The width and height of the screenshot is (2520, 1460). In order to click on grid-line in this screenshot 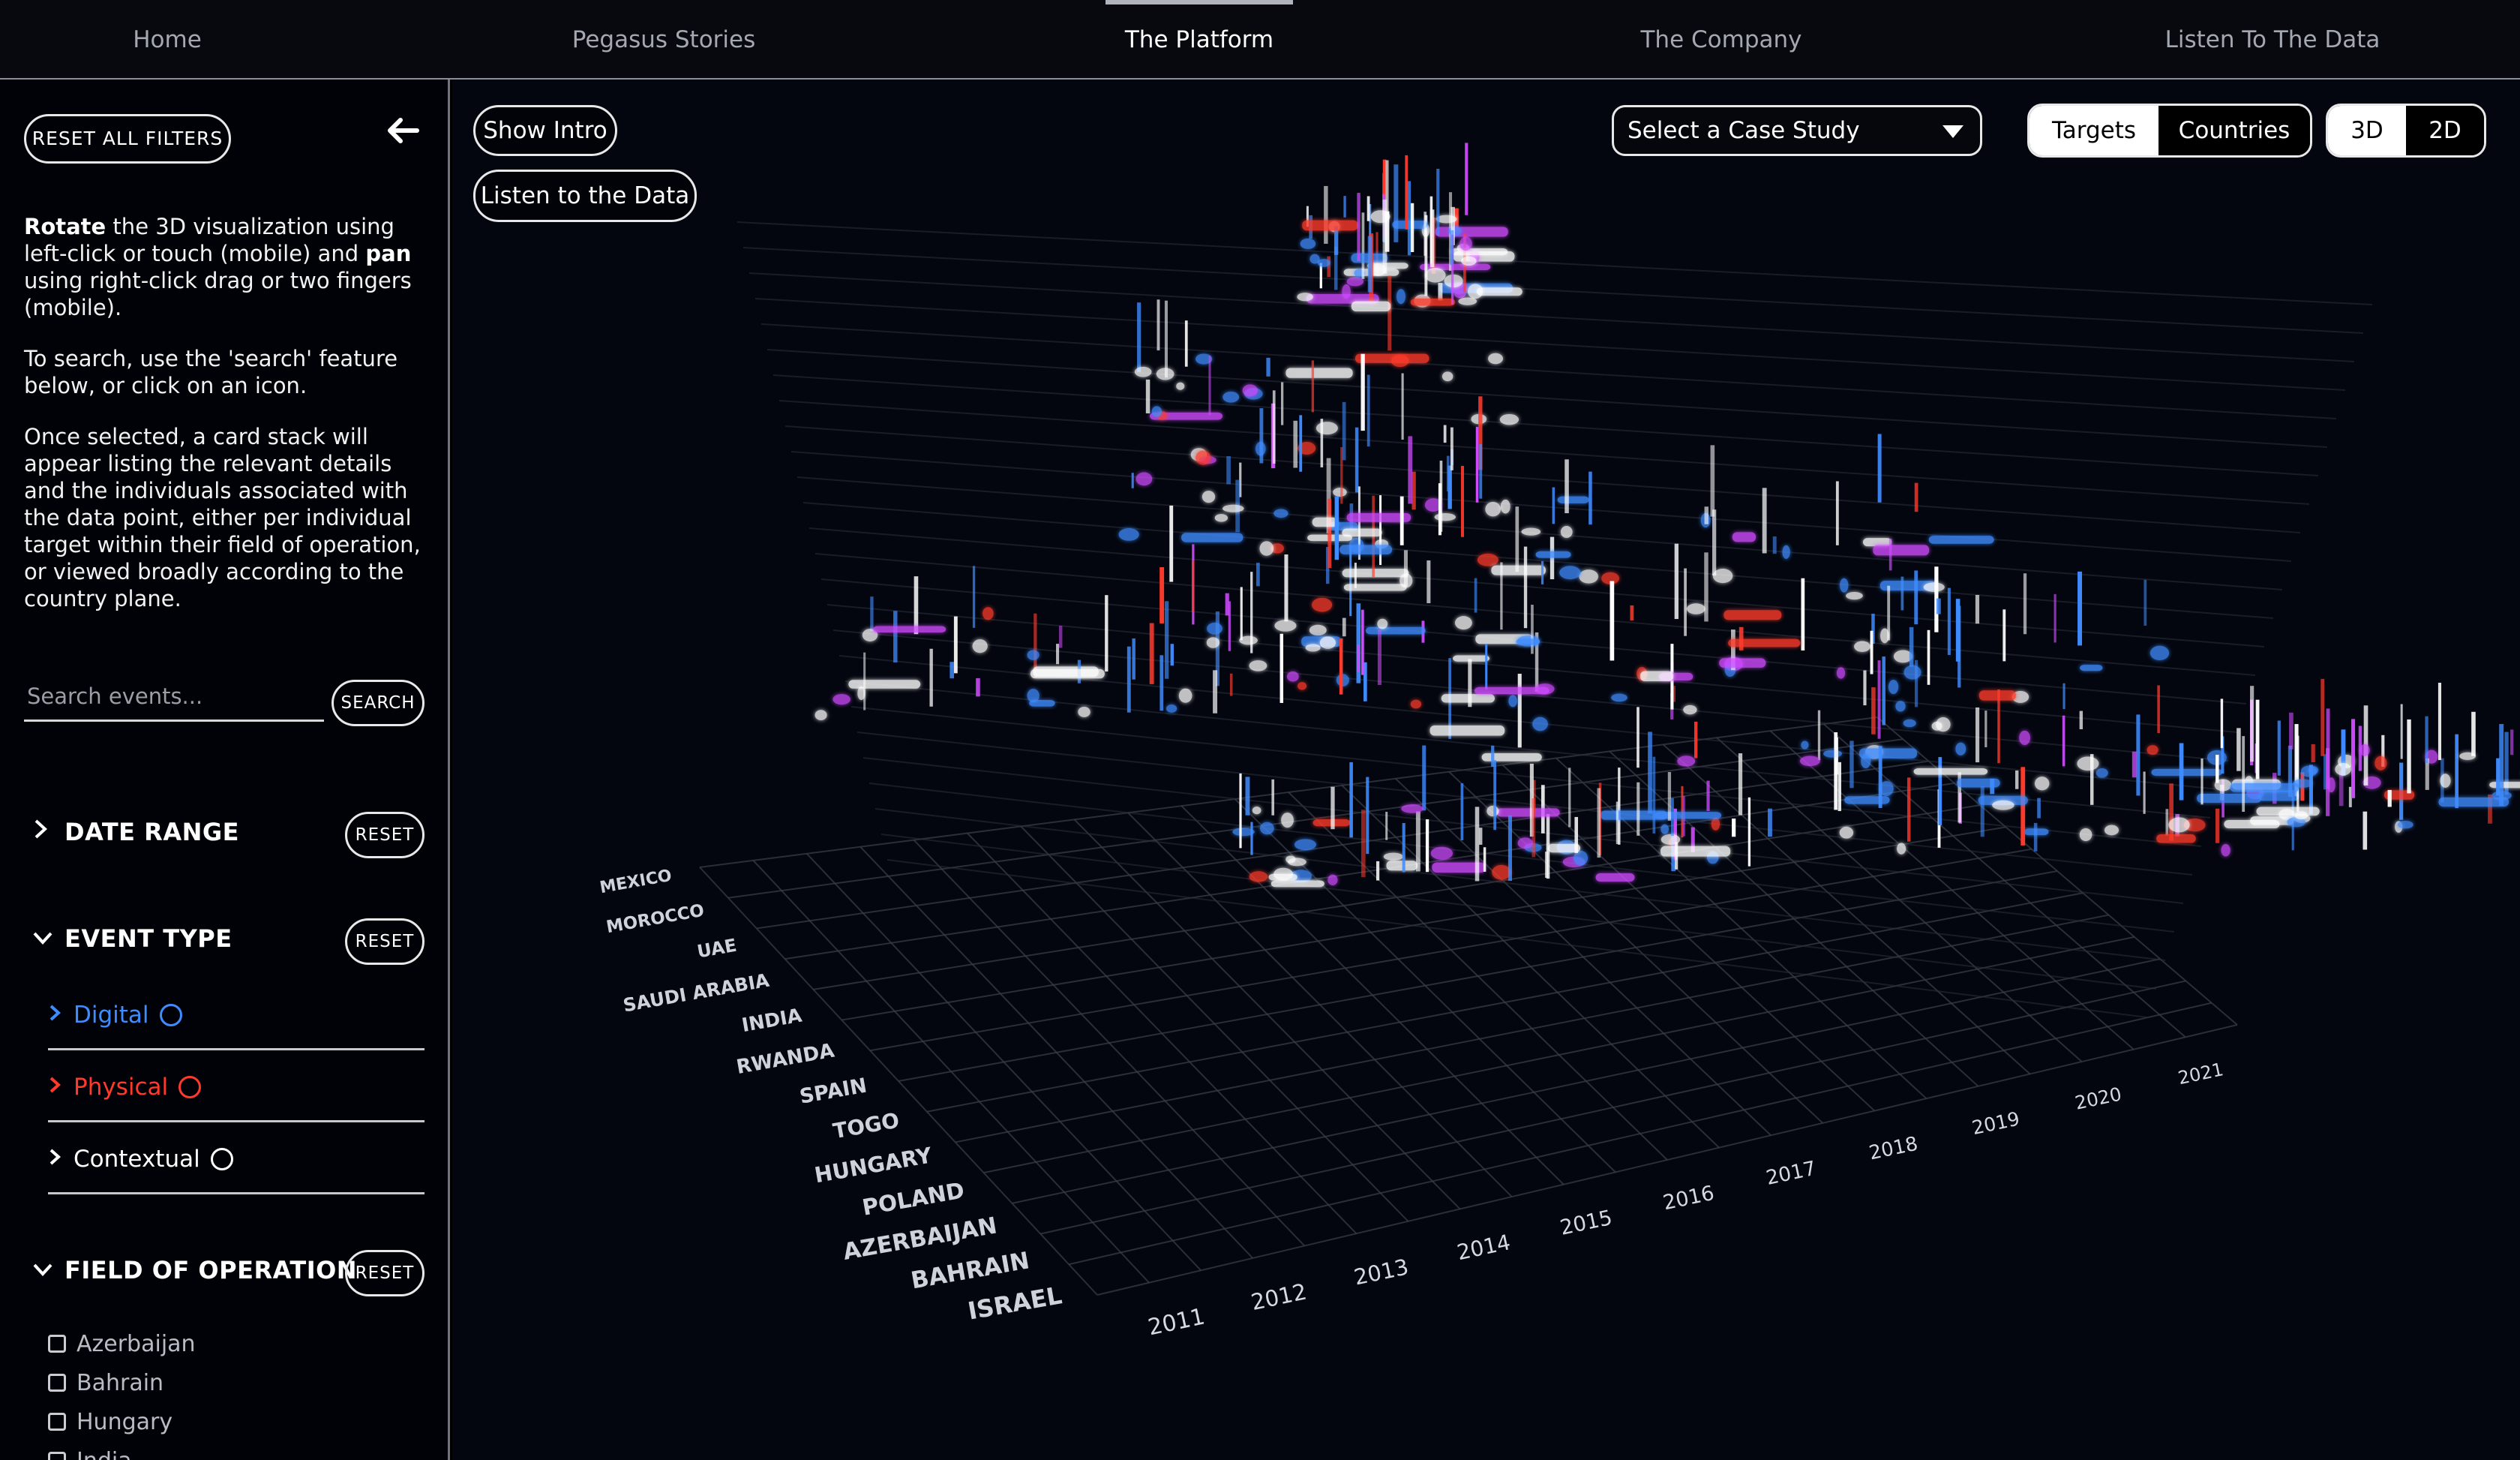, I will do `click(1342, 845)`.